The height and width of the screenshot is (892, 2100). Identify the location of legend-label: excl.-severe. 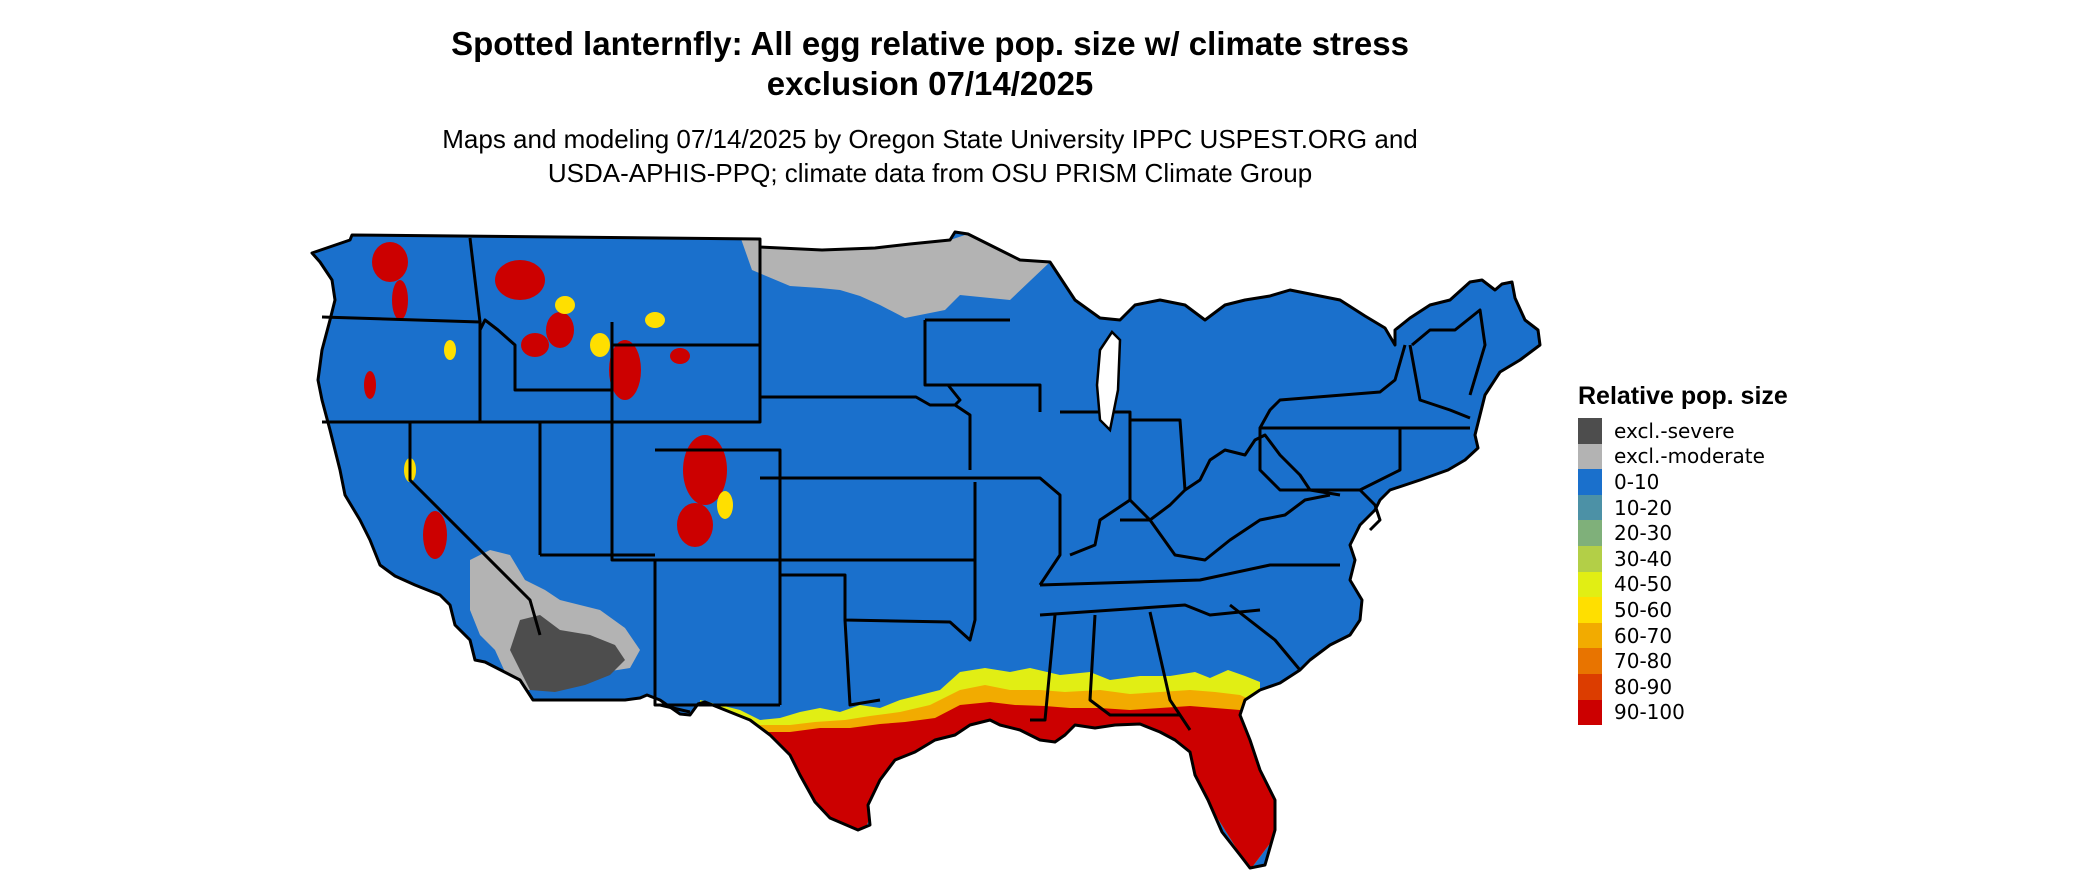
(1674, 430).